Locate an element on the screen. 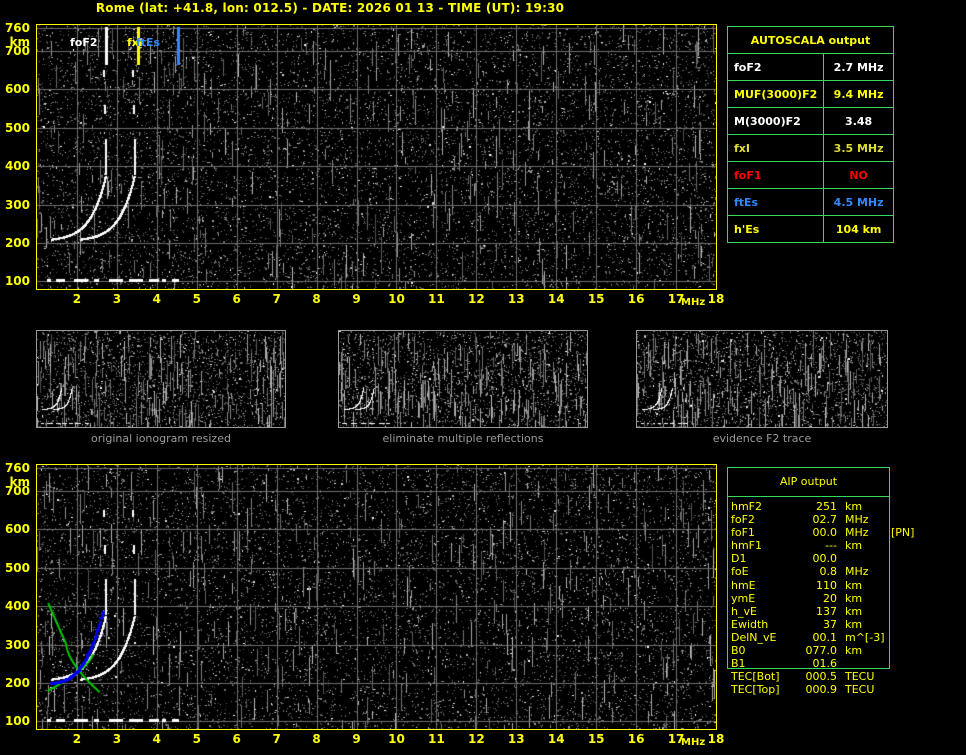 Image resolution: width=966 pixels, height=755 pixels. y-tick-label: 600 is located at coordinates (17, 89).